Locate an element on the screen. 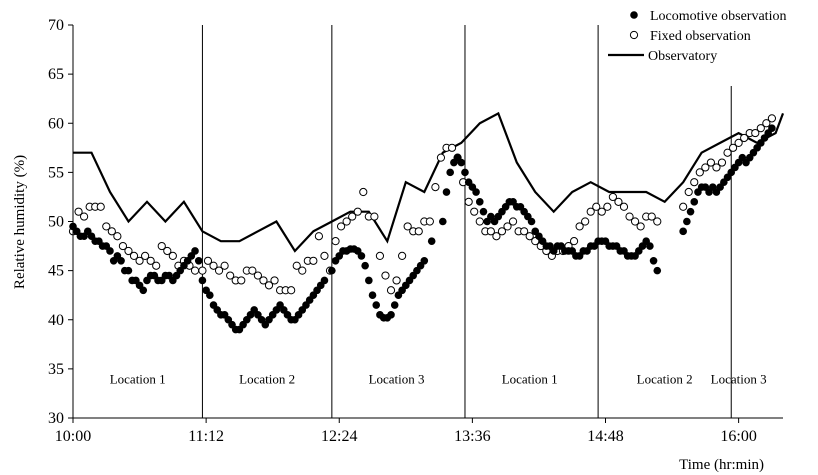  y-tick-label: 30 is located at coordinates (56, 418).